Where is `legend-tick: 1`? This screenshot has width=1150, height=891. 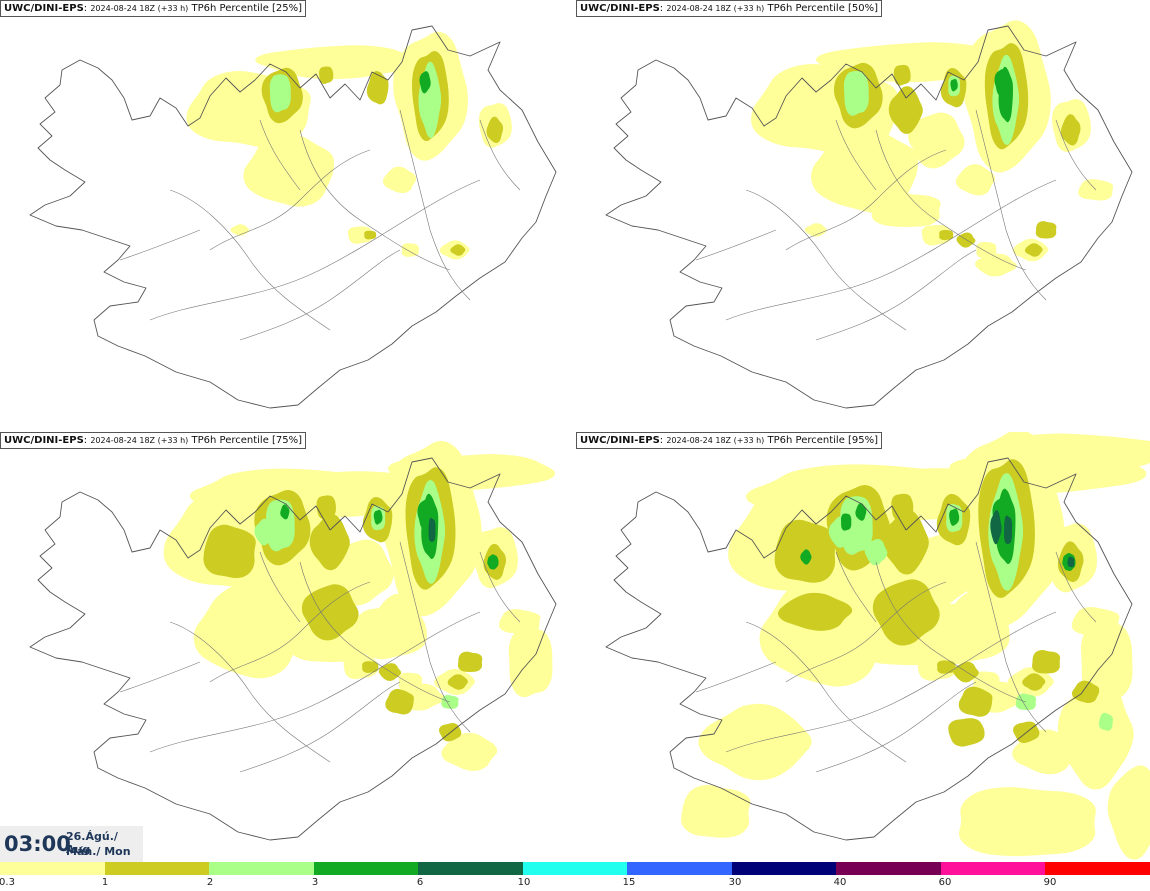 legend-tick: 1 is located at coordinates (105, 882).